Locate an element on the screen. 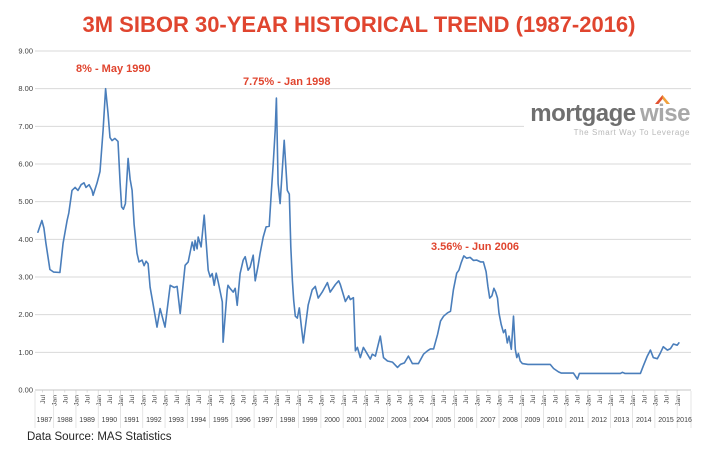  year-label: 2007 is located at coordinates (488, 420).